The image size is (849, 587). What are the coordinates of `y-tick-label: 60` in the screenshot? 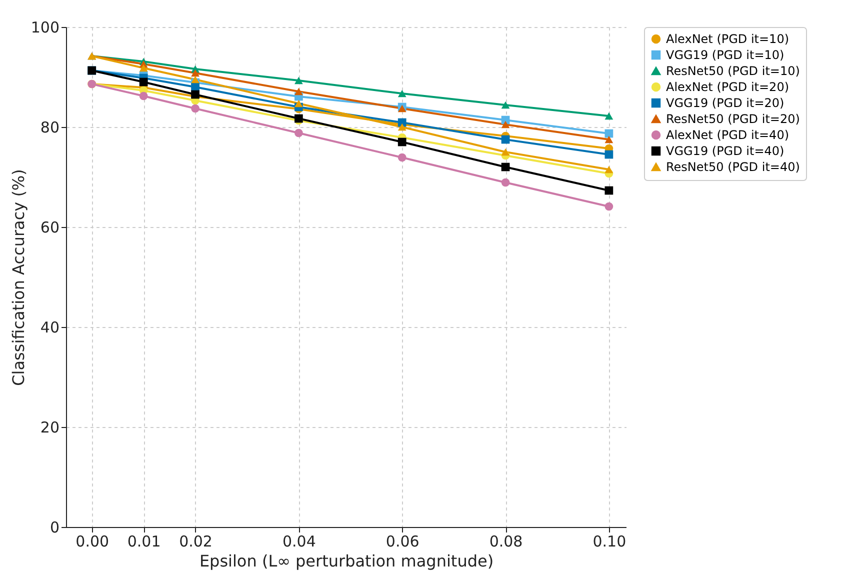 It's located at (50, 227).